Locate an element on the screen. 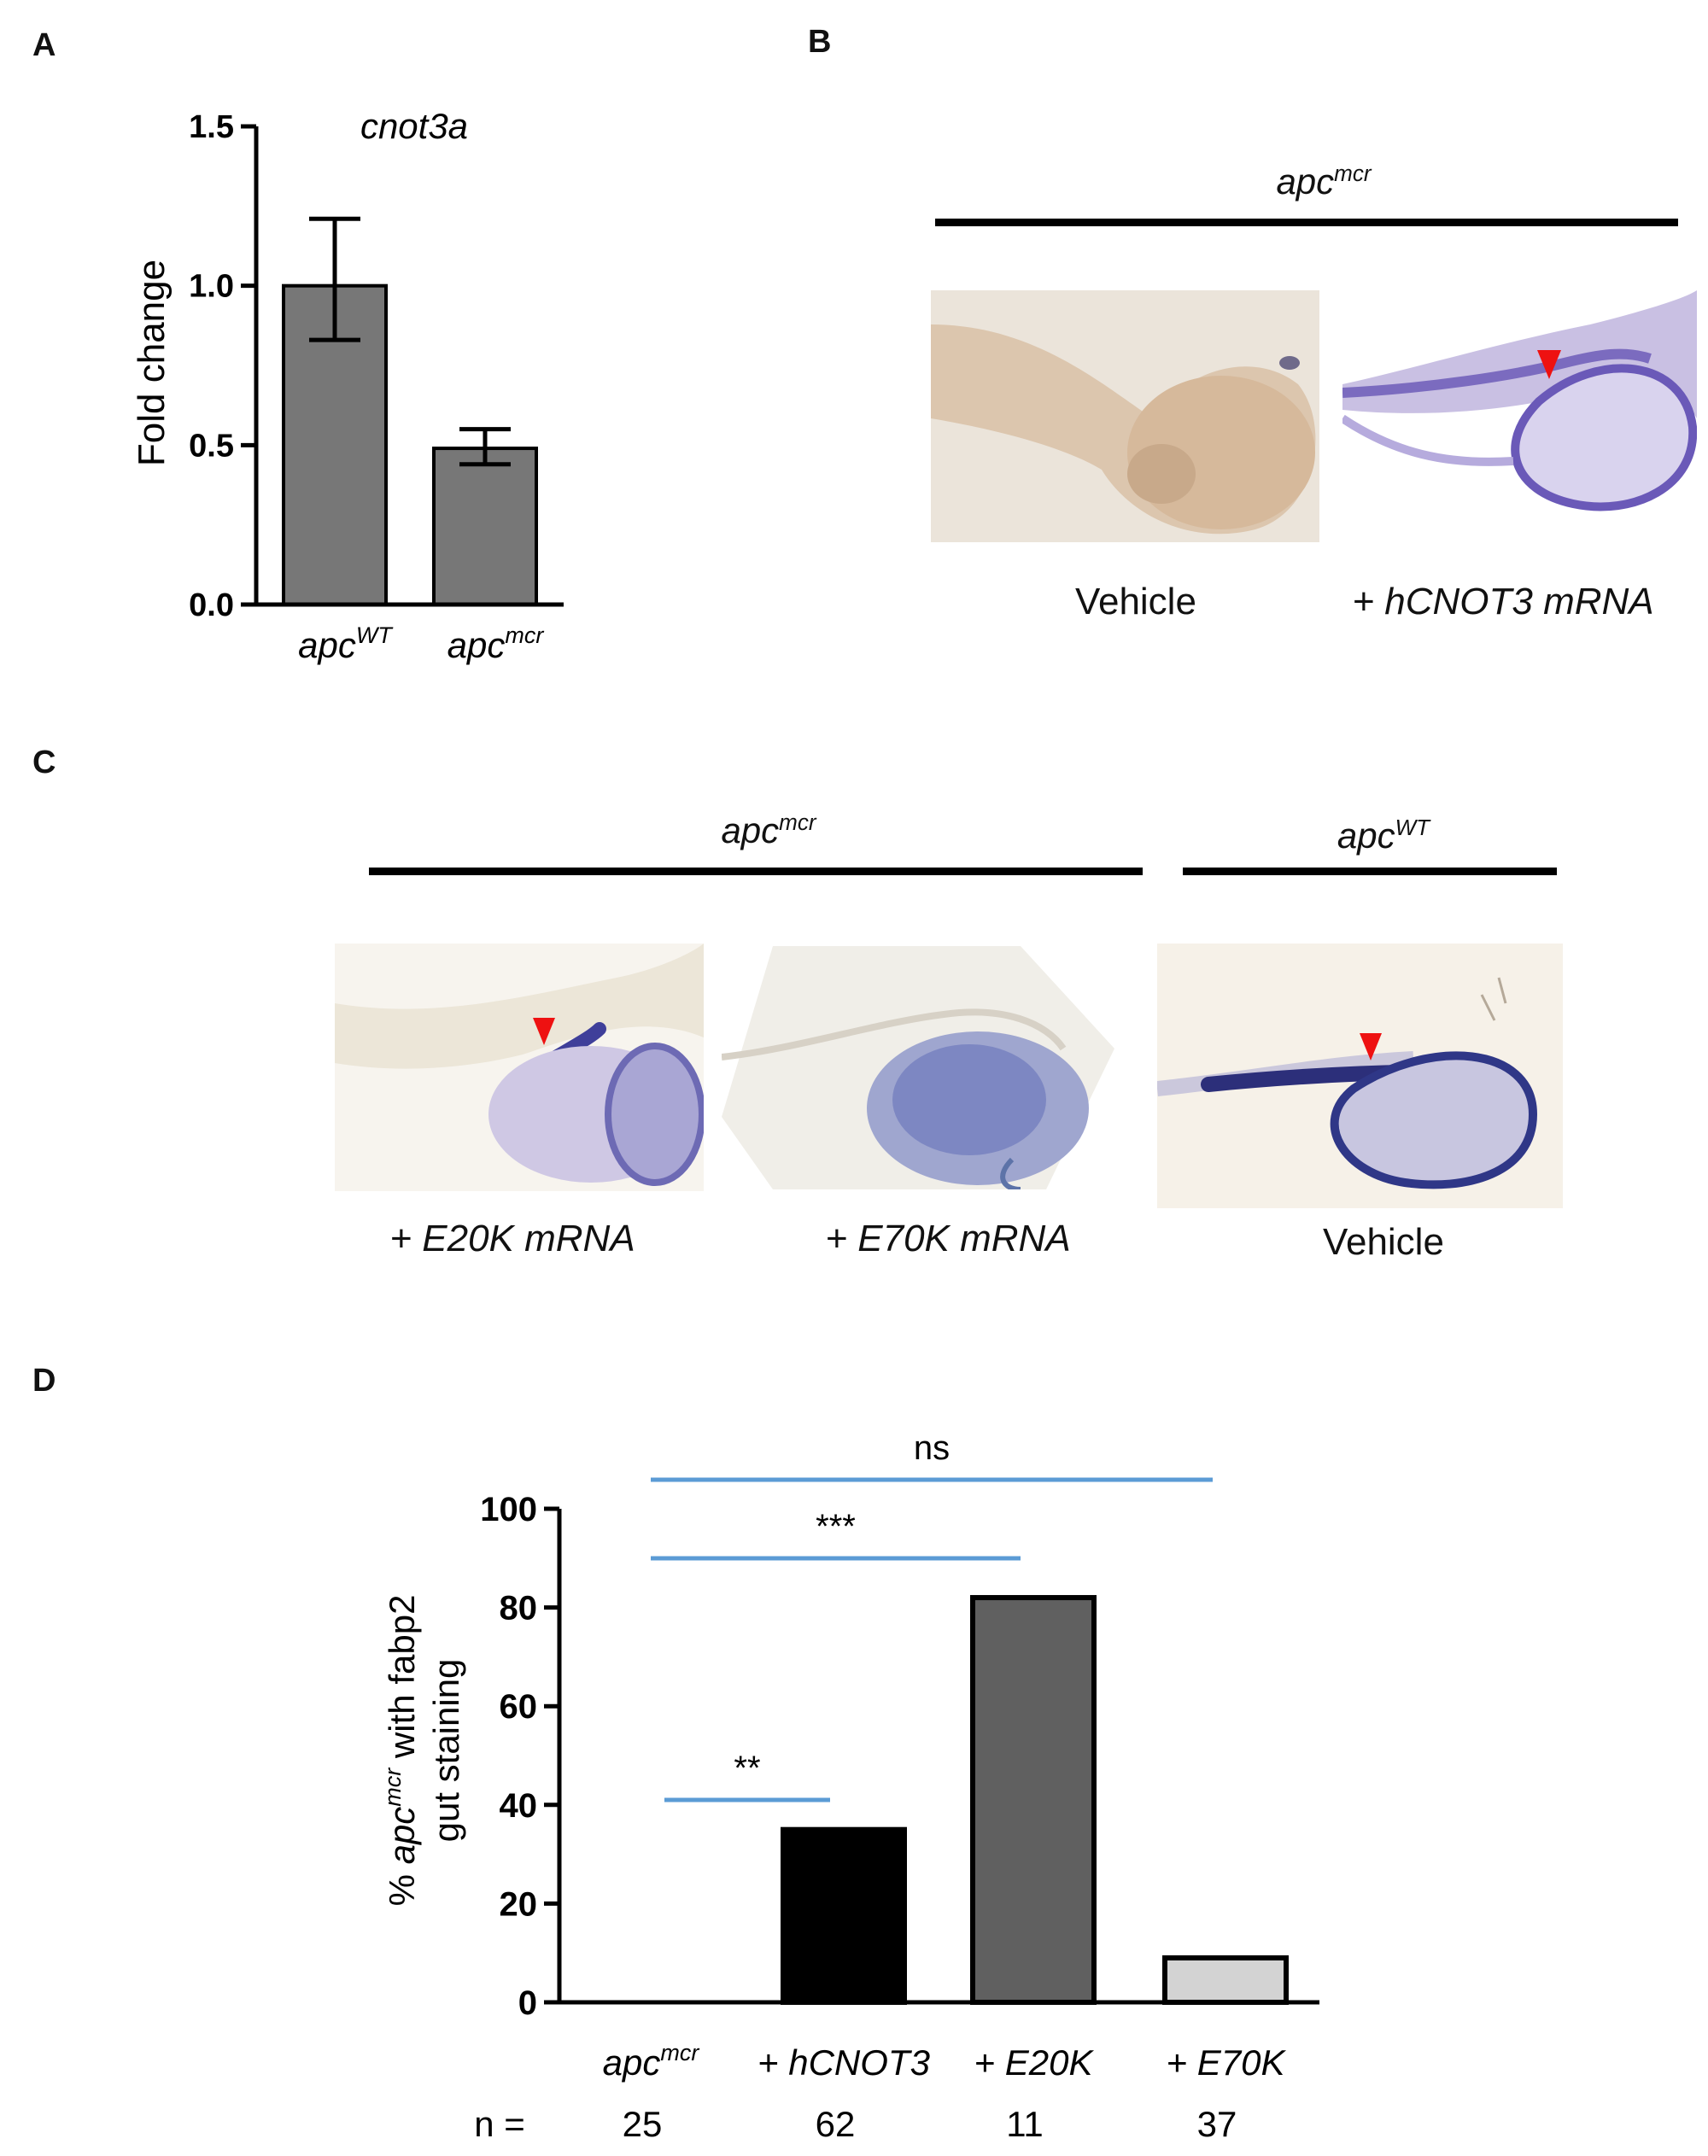 Image resolution: width=1708 pixels, height=2156 pixels. panel-label-d: D is located at coordinates (44, 1381).